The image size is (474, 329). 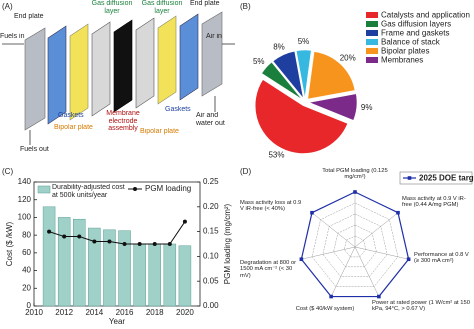 I want to click on y2-axis-label: PGM loading (mg/cm²), so click(x=227, y=243).